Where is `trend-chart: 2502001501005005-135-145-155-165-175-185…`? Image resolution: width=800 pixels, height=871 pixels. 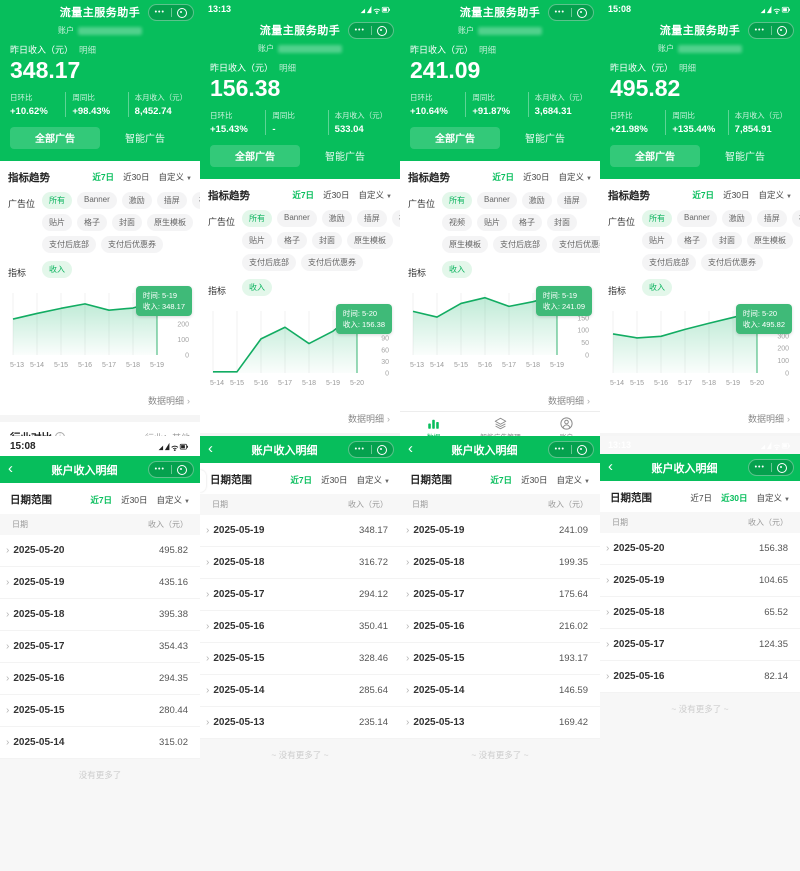 trend-chart: 2502001501005005-135-145-155-165-175-185… is located at coordinates (500, 337).